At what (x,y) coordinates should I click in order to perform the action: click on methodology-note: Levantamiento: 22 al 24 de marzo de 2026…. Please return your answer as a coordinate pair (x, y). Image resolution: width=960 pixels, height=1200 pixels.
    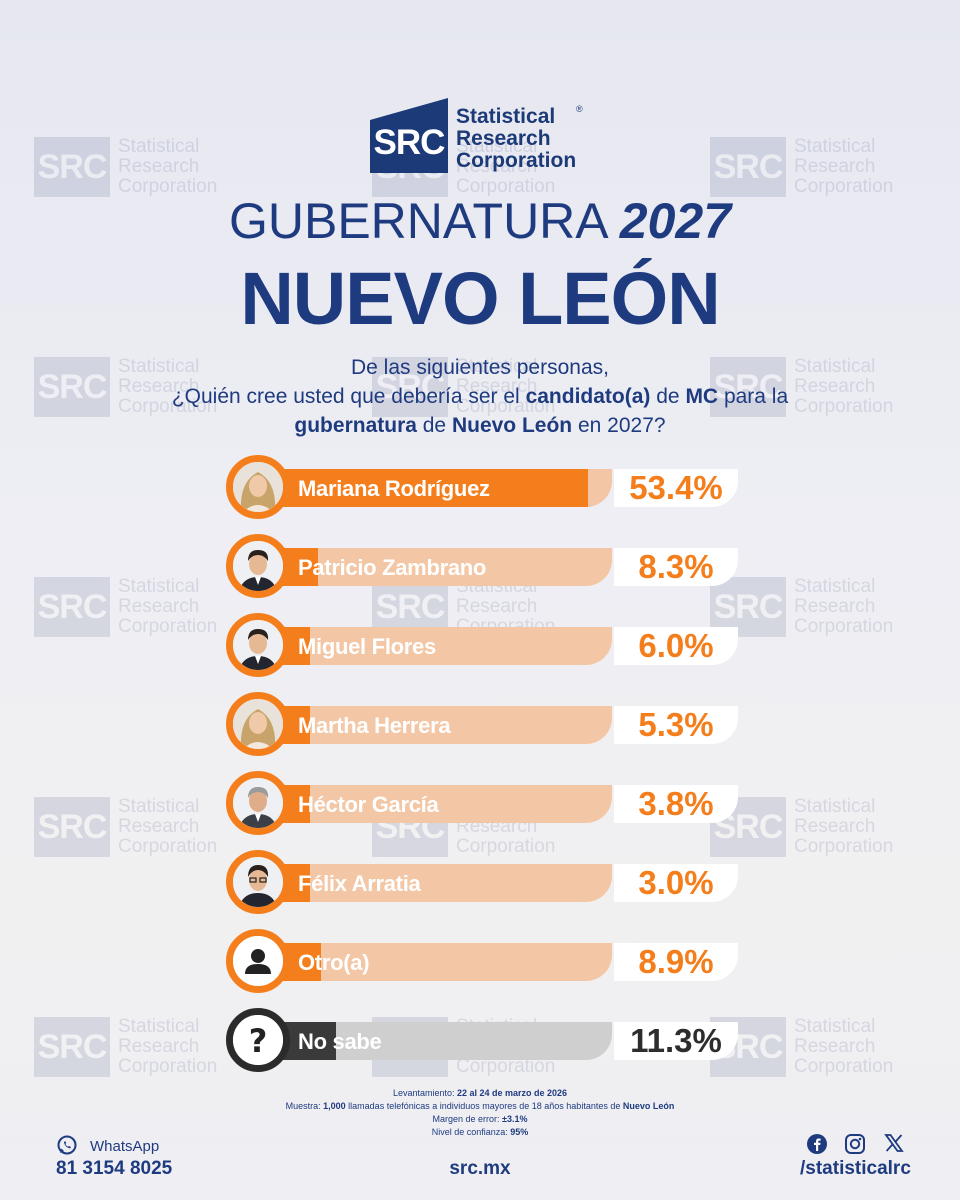
    Looking at the image, I should click on (480, 1113).